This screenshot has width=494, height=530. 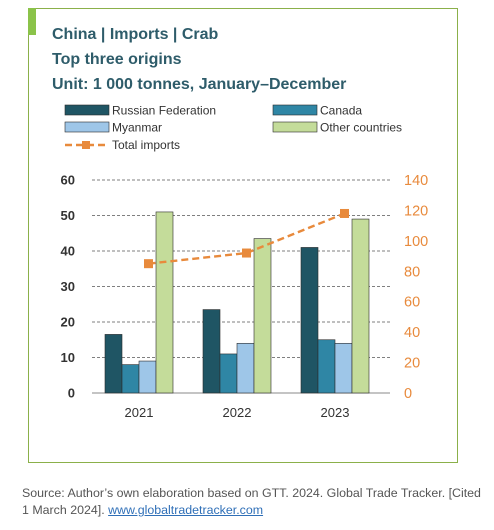 I want to click on right-tick-label: 140, so click(x=416, y=181).